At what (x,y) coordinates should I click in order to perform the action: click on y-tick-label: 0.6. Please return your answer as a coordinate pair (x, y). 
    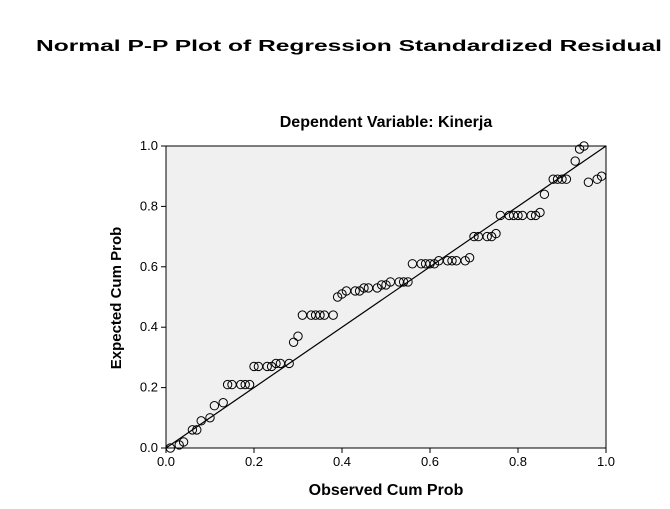
    Looking at the image, I should click on (149, 266).